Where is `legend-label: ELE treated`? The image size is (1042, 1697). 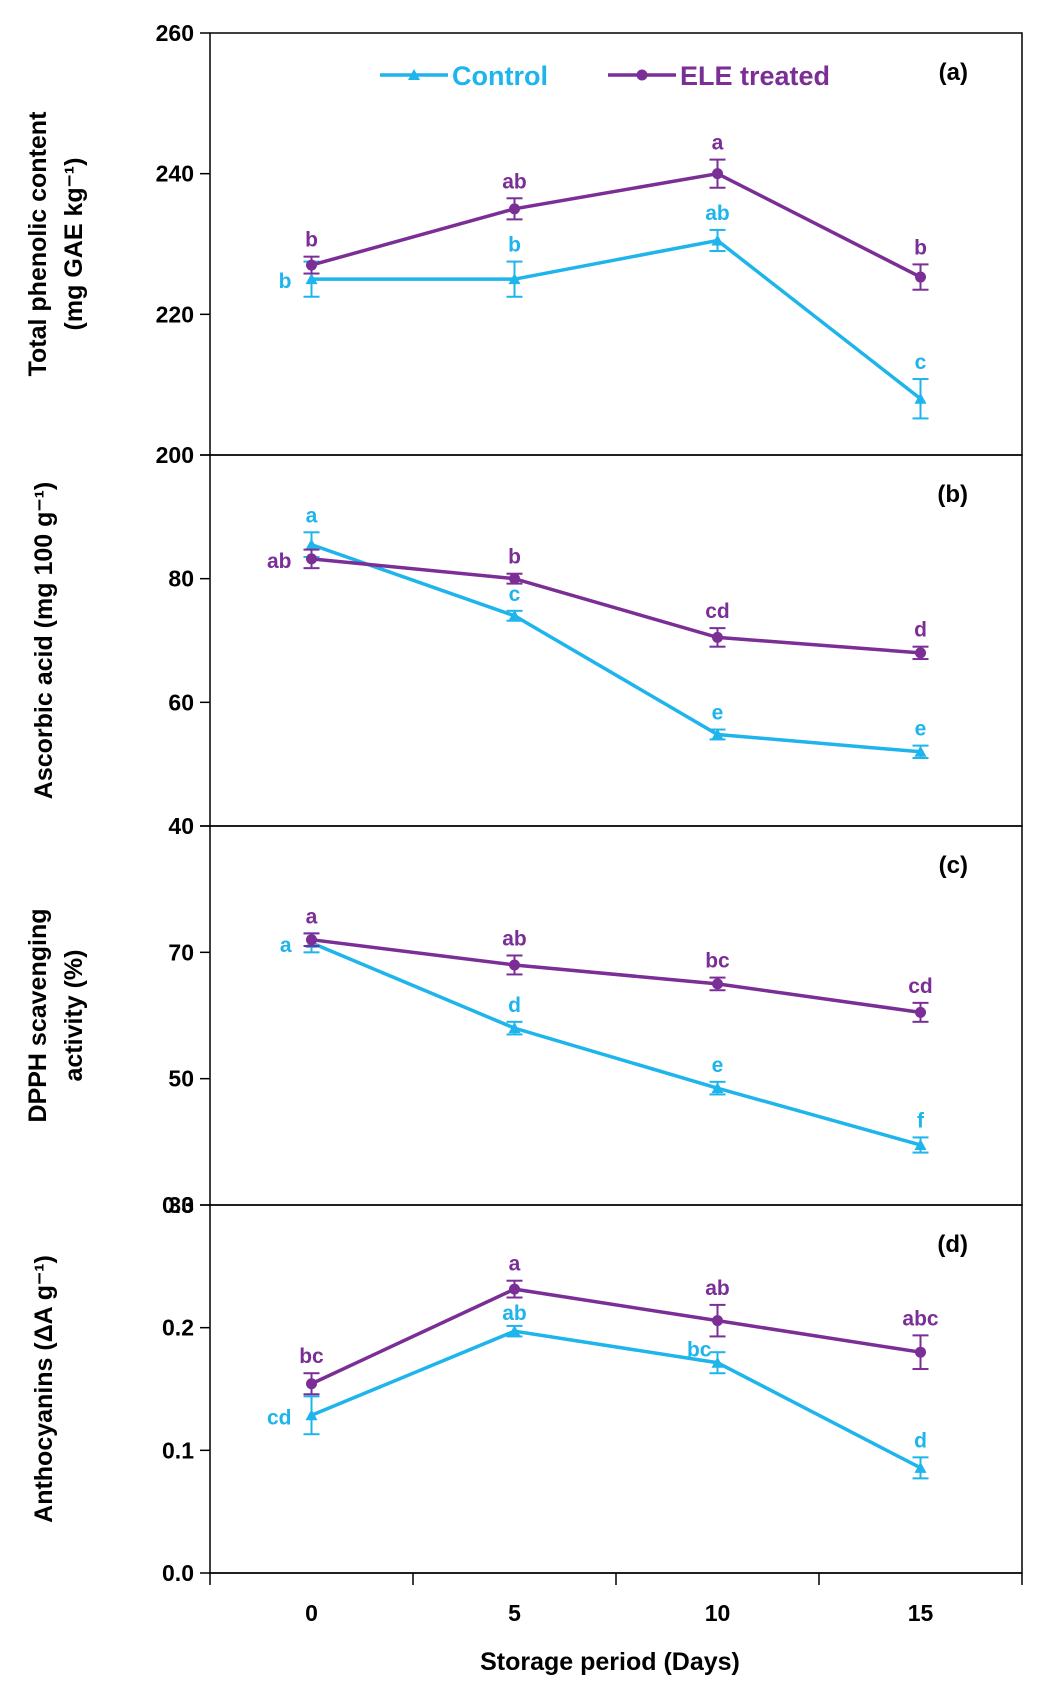 legend-label: ELE treated is located at coordinates (755, 76).